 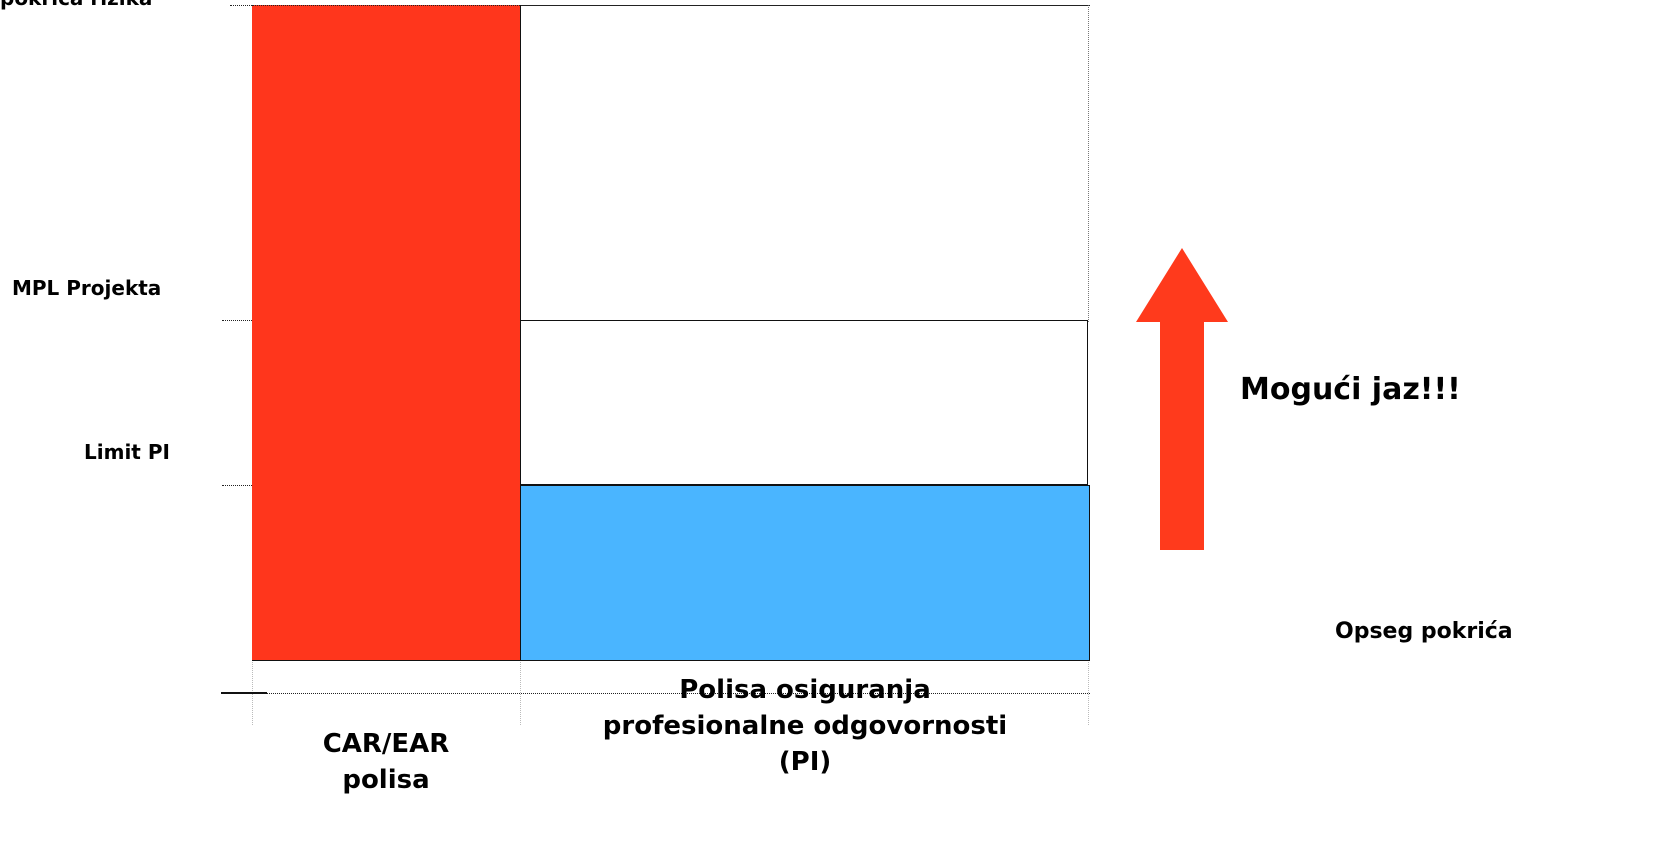 What do you see at coordinates (1424, 631) in the screenshot?
I see `coverage-scope-label: Opseg pokrića` at bounding box center [1424, 631].